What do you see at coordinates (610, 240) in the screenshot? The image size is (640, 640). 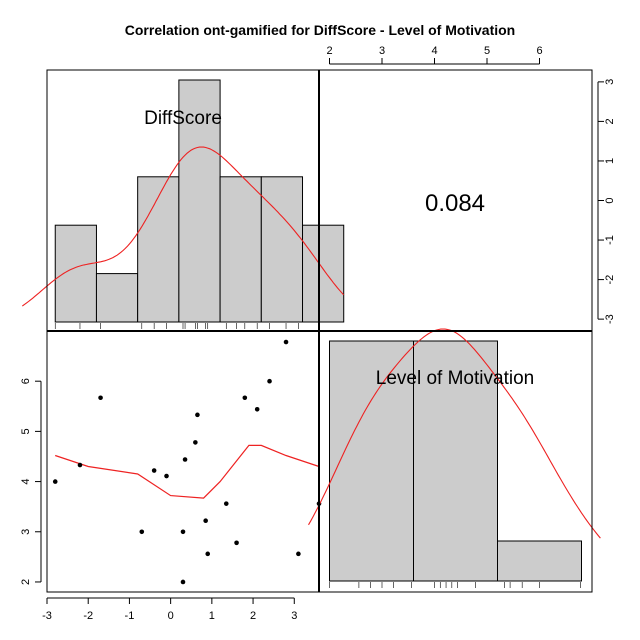 I see `y-axis-right-label: -1` at bounding box center [610, 240].